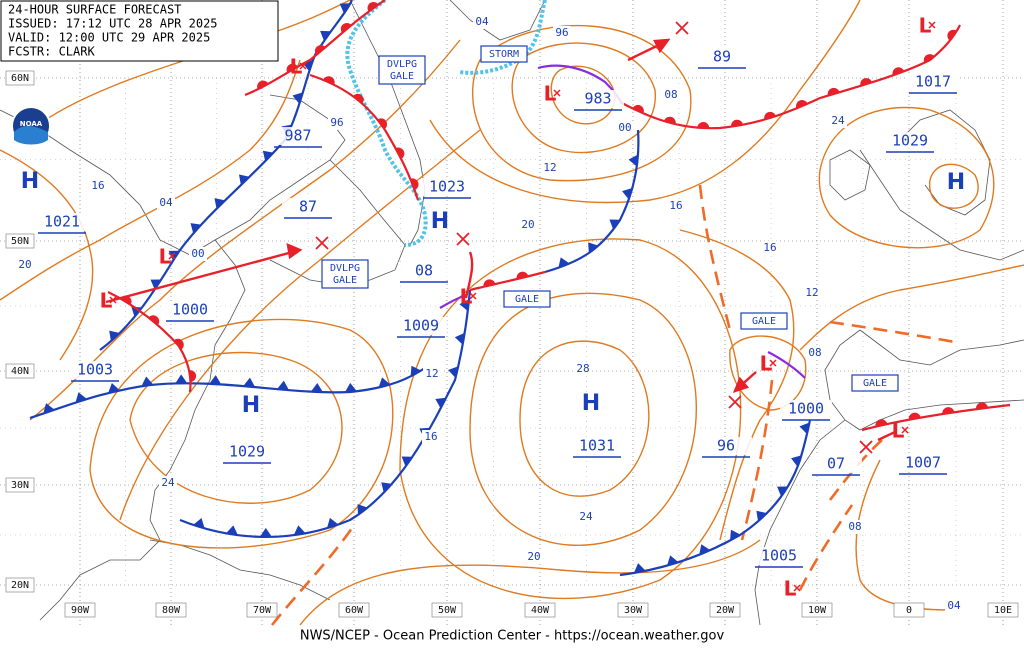 The image size is (1024, 652). What do you see at coordinates (20, 241) in the screenshot?
I see `lat-label: 50N` at bounding box center [20, 241].